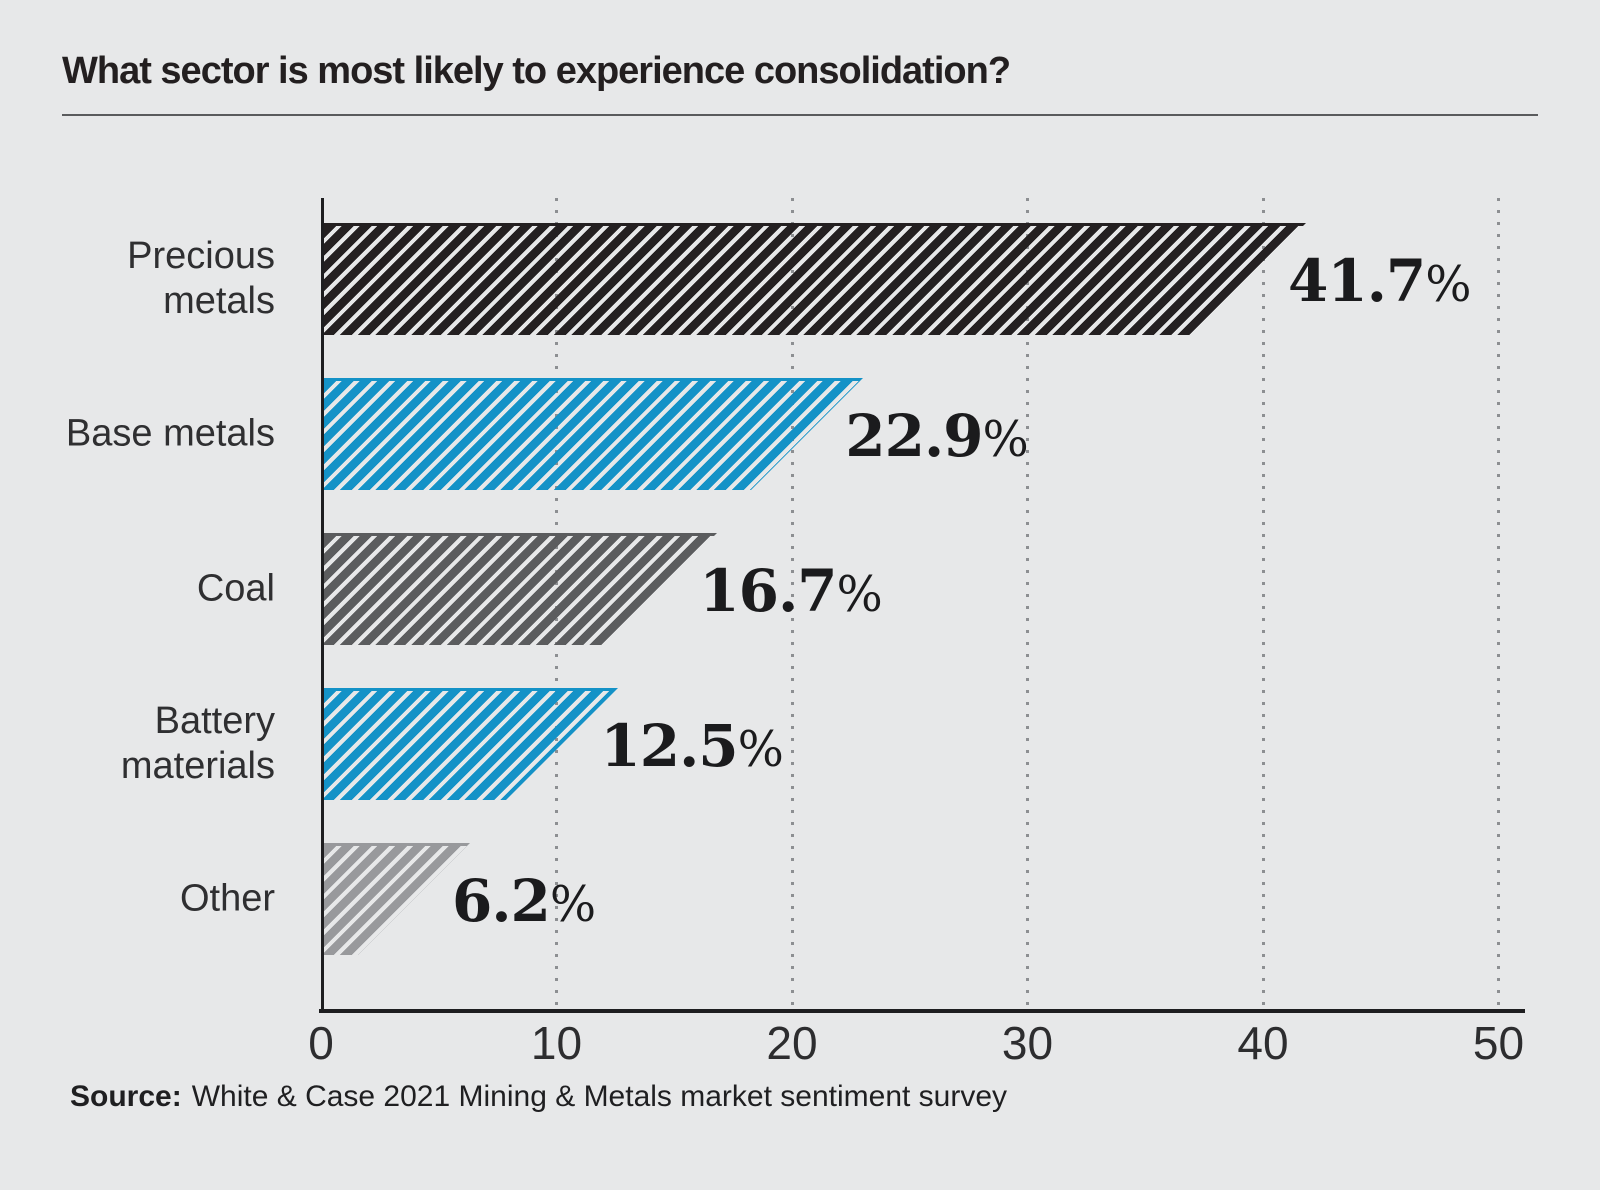 This screenshot has width=1600, height=1190. What do you see at coordinates (1027, 1043) in the screenshot?
I see `x-tick-label-30: 30` at bounding box center [1027, 1043].